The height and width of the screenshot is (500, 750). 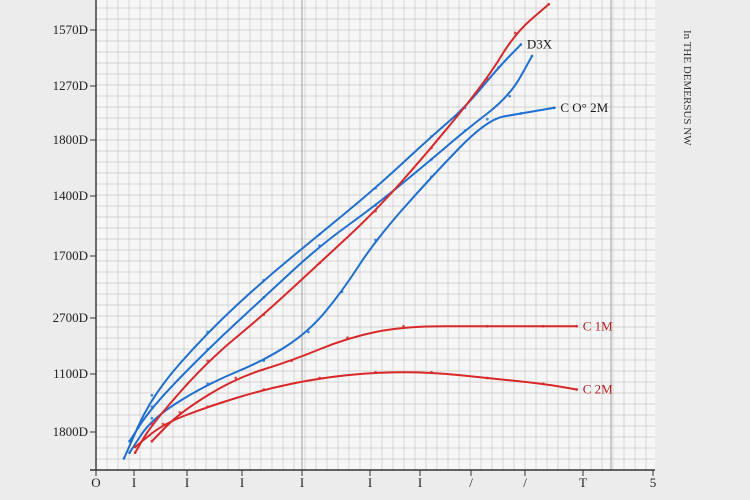 I want to click on y-tick-label: 2700D, so click(x=70, y=317).